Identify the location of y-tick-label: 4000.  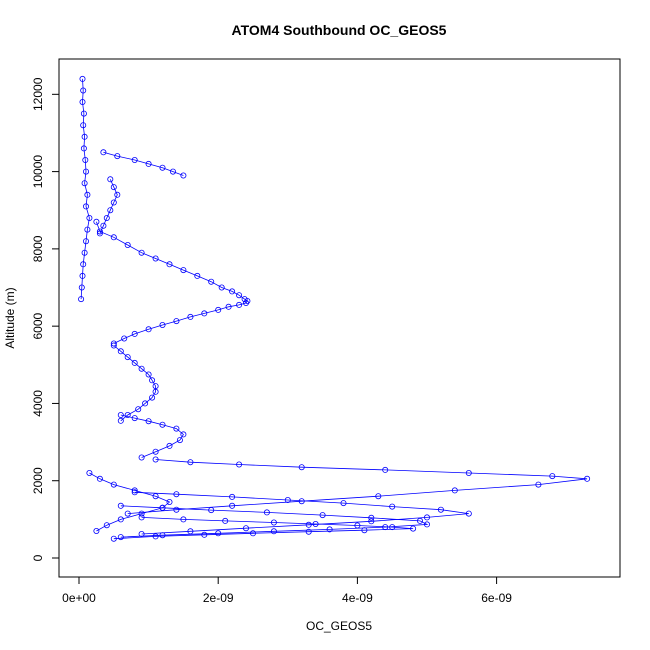
(38, 403).